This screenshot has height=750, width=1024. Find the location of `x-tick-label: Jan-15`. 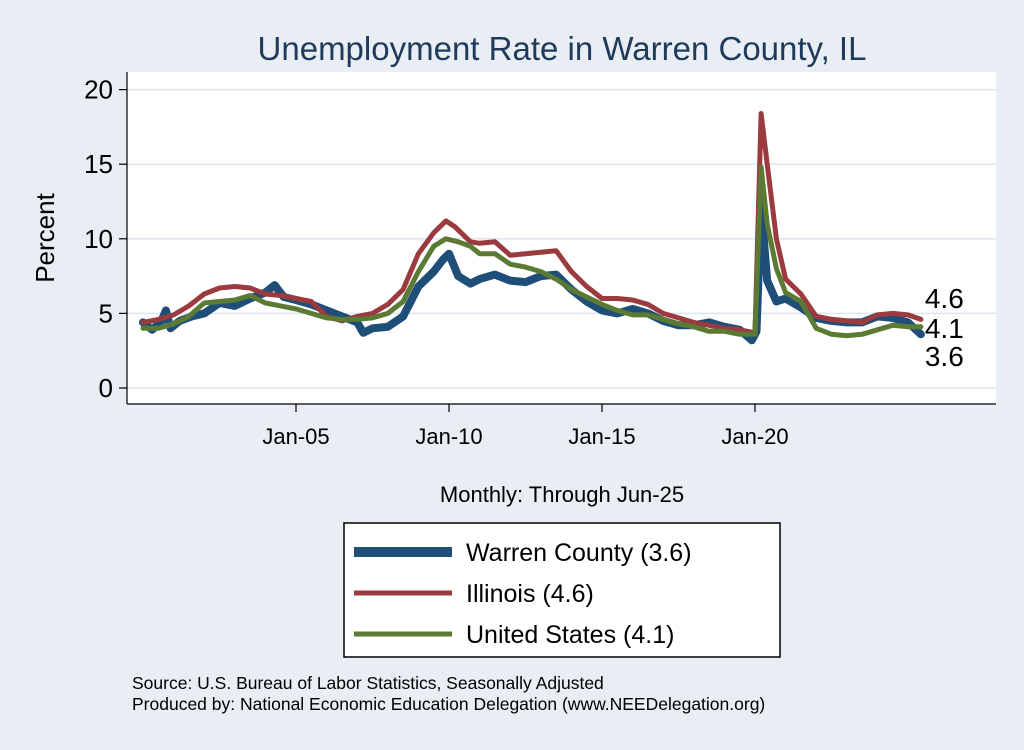

x-tick-label: Jan-15 is located at coordinates (601, 436).